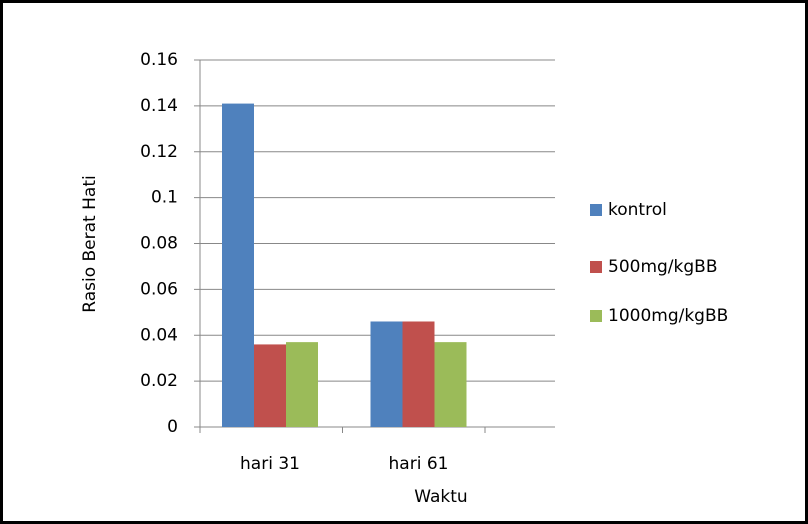  What do you see at coordinates (159, 244) in the screenshot?
I see `y-tick-label: 0.08` at bounding box center [159, 244].